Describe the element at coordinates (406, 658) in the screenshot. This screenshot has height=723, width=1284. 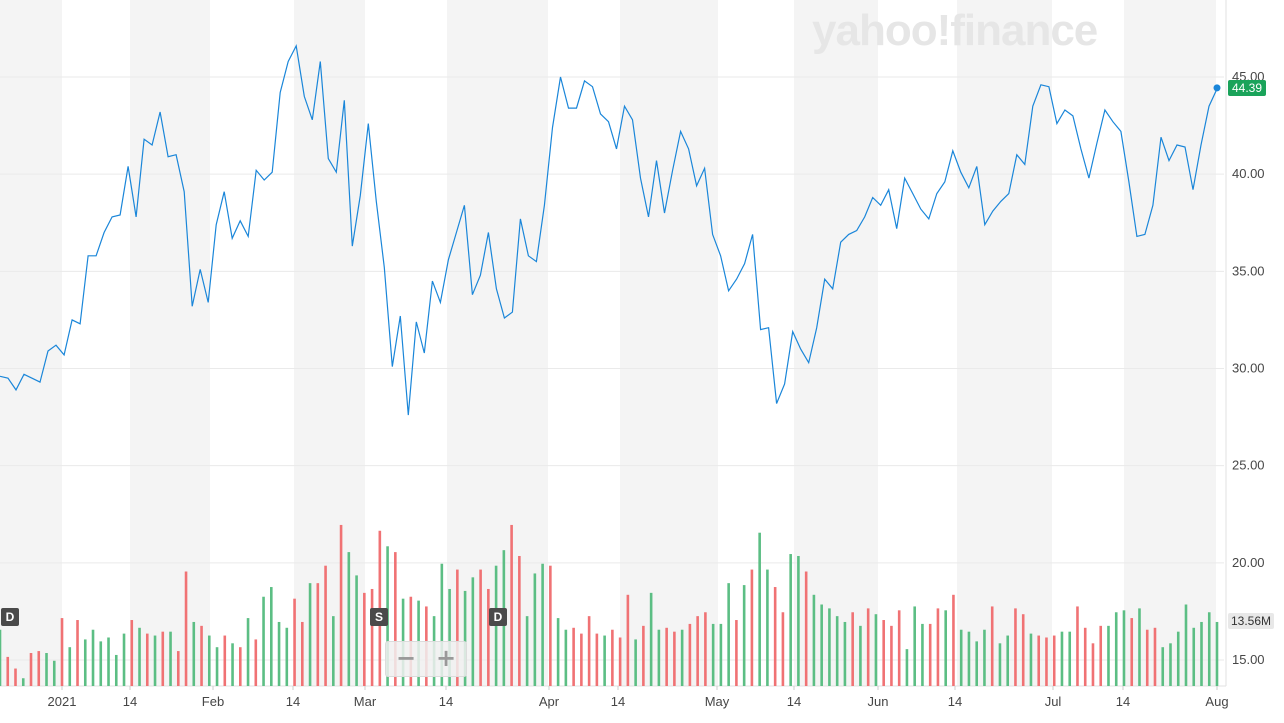
I see `zoom-out-button: −` at that location.